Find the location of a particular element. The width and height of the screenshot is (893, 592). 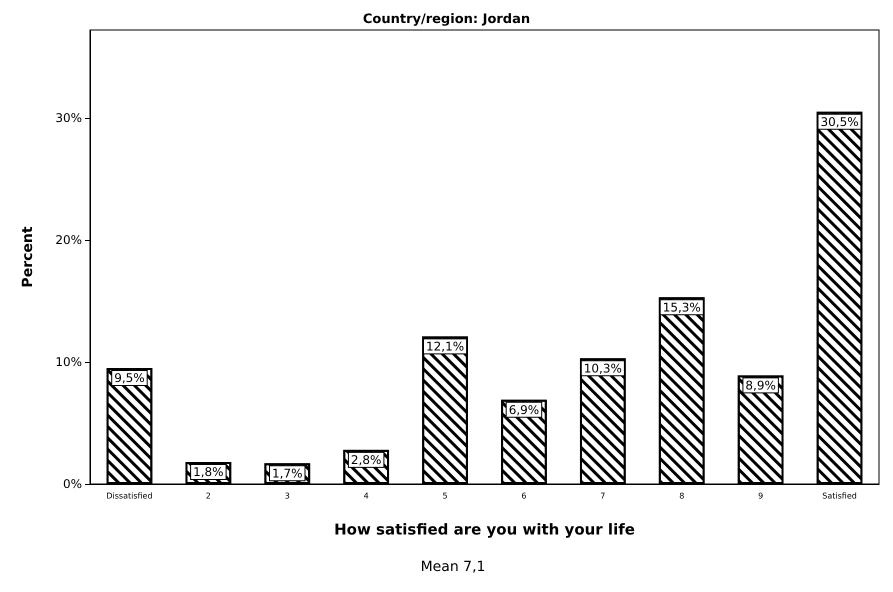

y-axis-title: Percent is located at coordinates (28, 257).